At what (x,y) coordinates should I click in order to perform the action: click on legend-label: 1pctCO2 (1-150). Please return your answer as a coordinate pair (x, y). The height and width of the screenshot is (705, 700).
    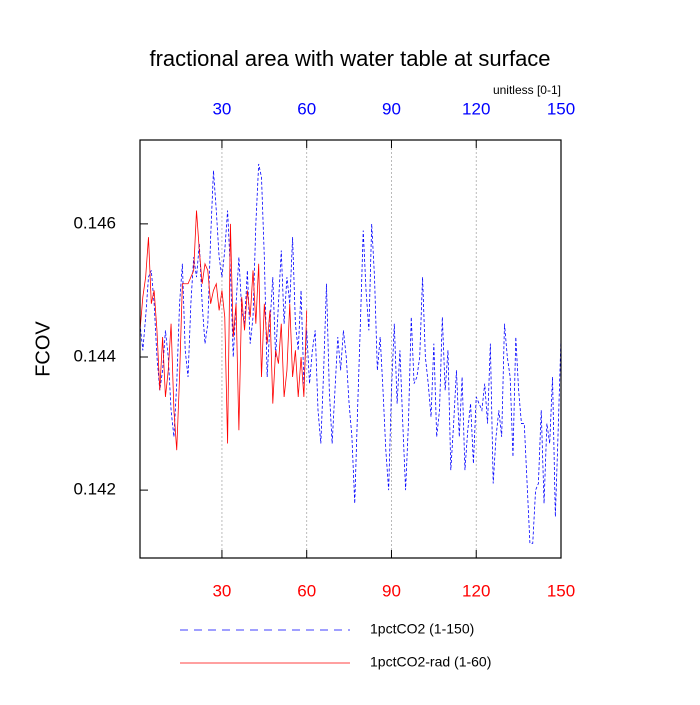
    Looking at the image, I should click on (422, 629).